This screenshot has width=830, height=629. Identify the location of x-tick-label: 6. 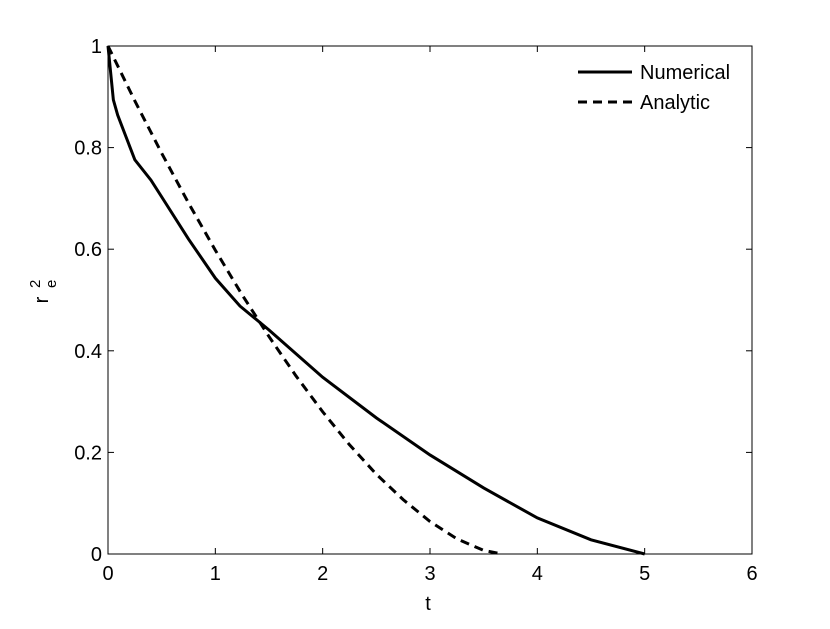
(751, 574).